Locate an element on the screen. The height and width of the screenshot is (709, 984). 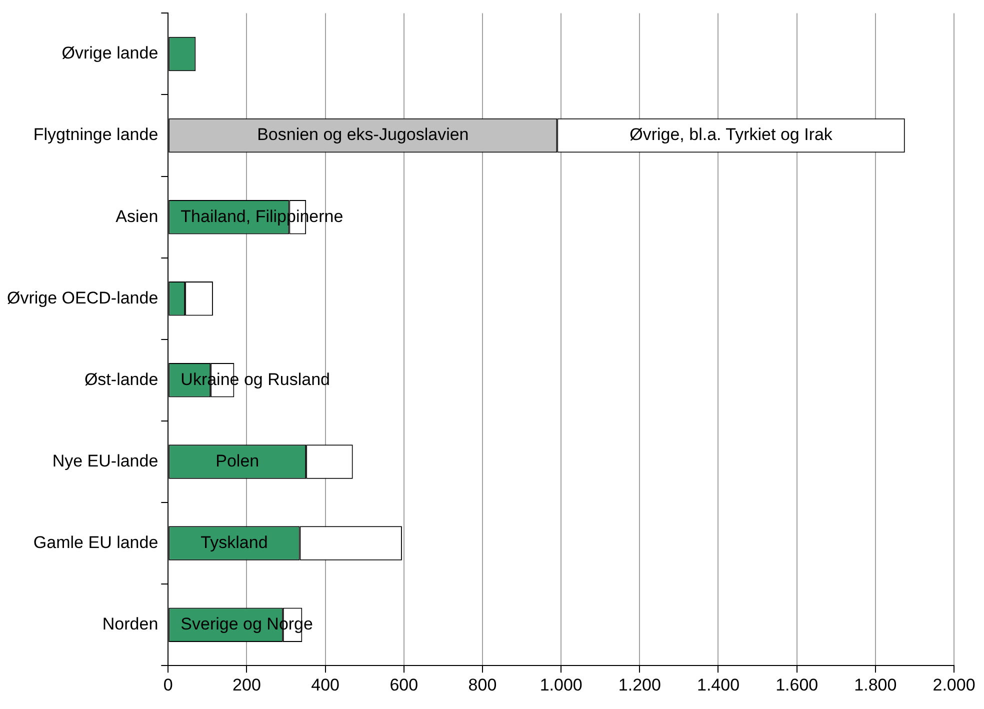
y-tick-label: Øvrige OECD-lande is located at coordinates (82, 298).